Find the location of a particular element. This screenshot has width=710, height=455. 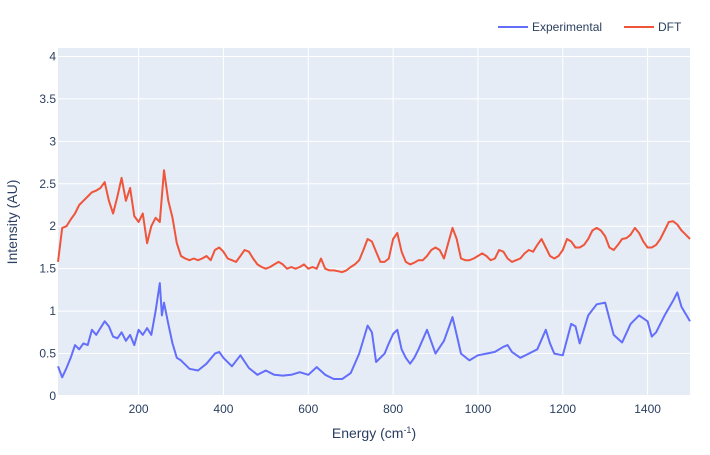

x-axis-ticks: 200 400 600 800 1000 1200 1400 is located at coordinates (395, 409).